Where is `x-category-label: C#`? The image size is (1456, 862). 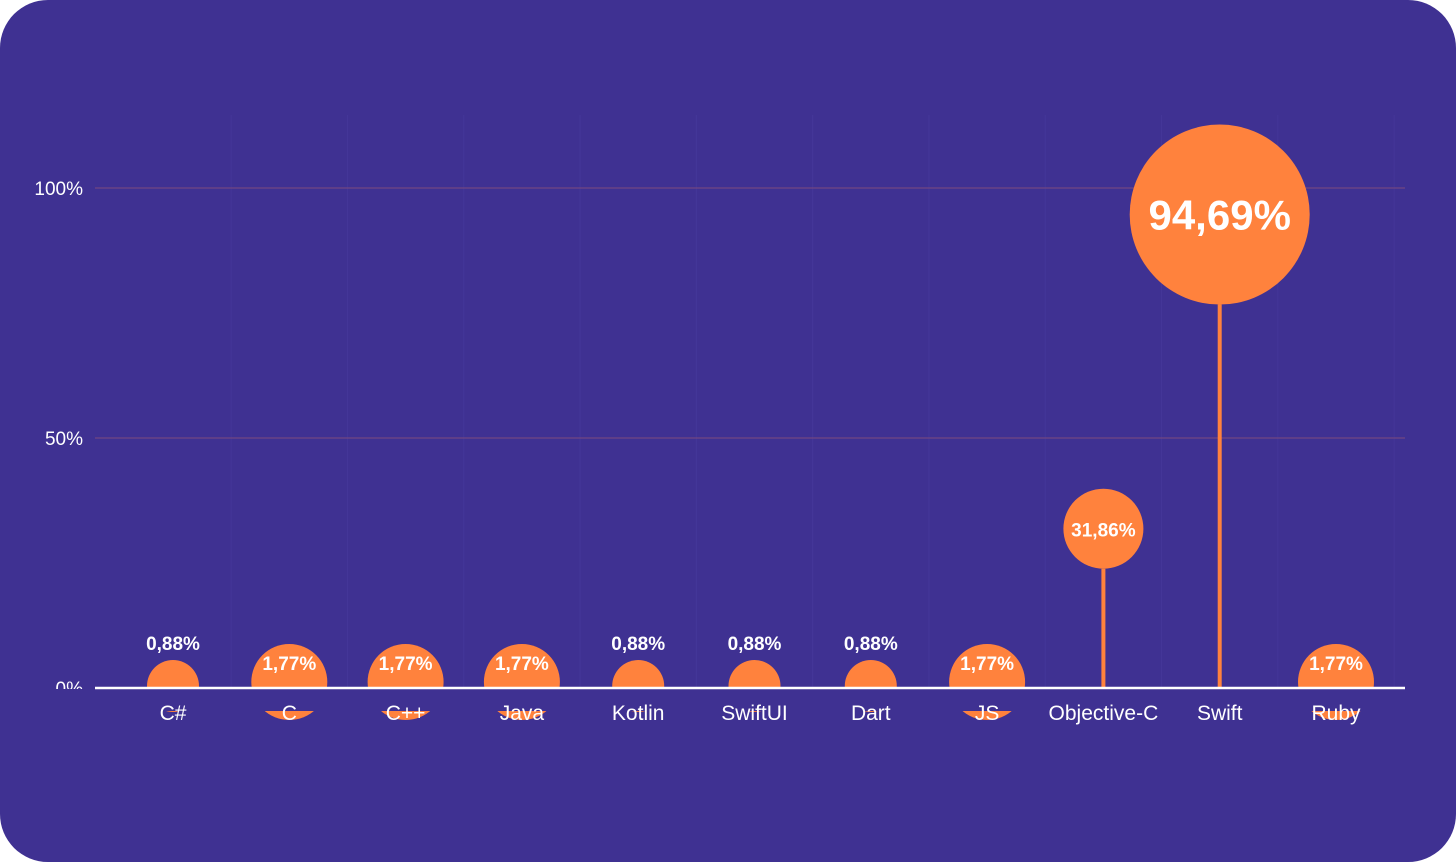
x-category-label: C# is located at coordinates (173, 713).